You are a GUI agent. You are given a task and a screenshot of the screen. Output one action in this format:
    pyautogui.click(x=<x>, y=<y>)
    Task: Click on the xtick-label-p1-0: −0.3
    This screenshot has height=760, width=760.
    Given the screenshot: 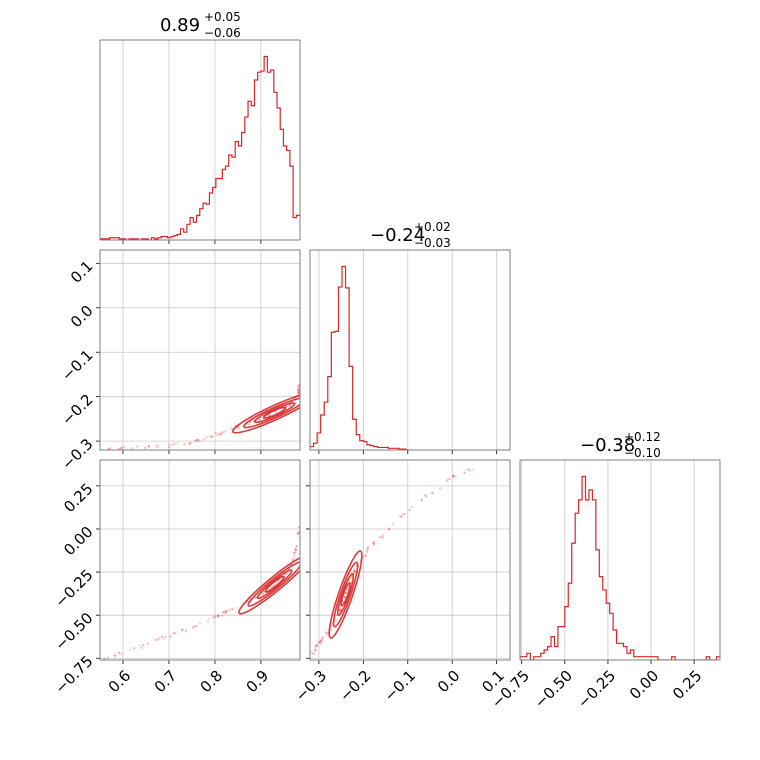 What is the action you would take?
    pyautogui.click(x=311, y=686)
    